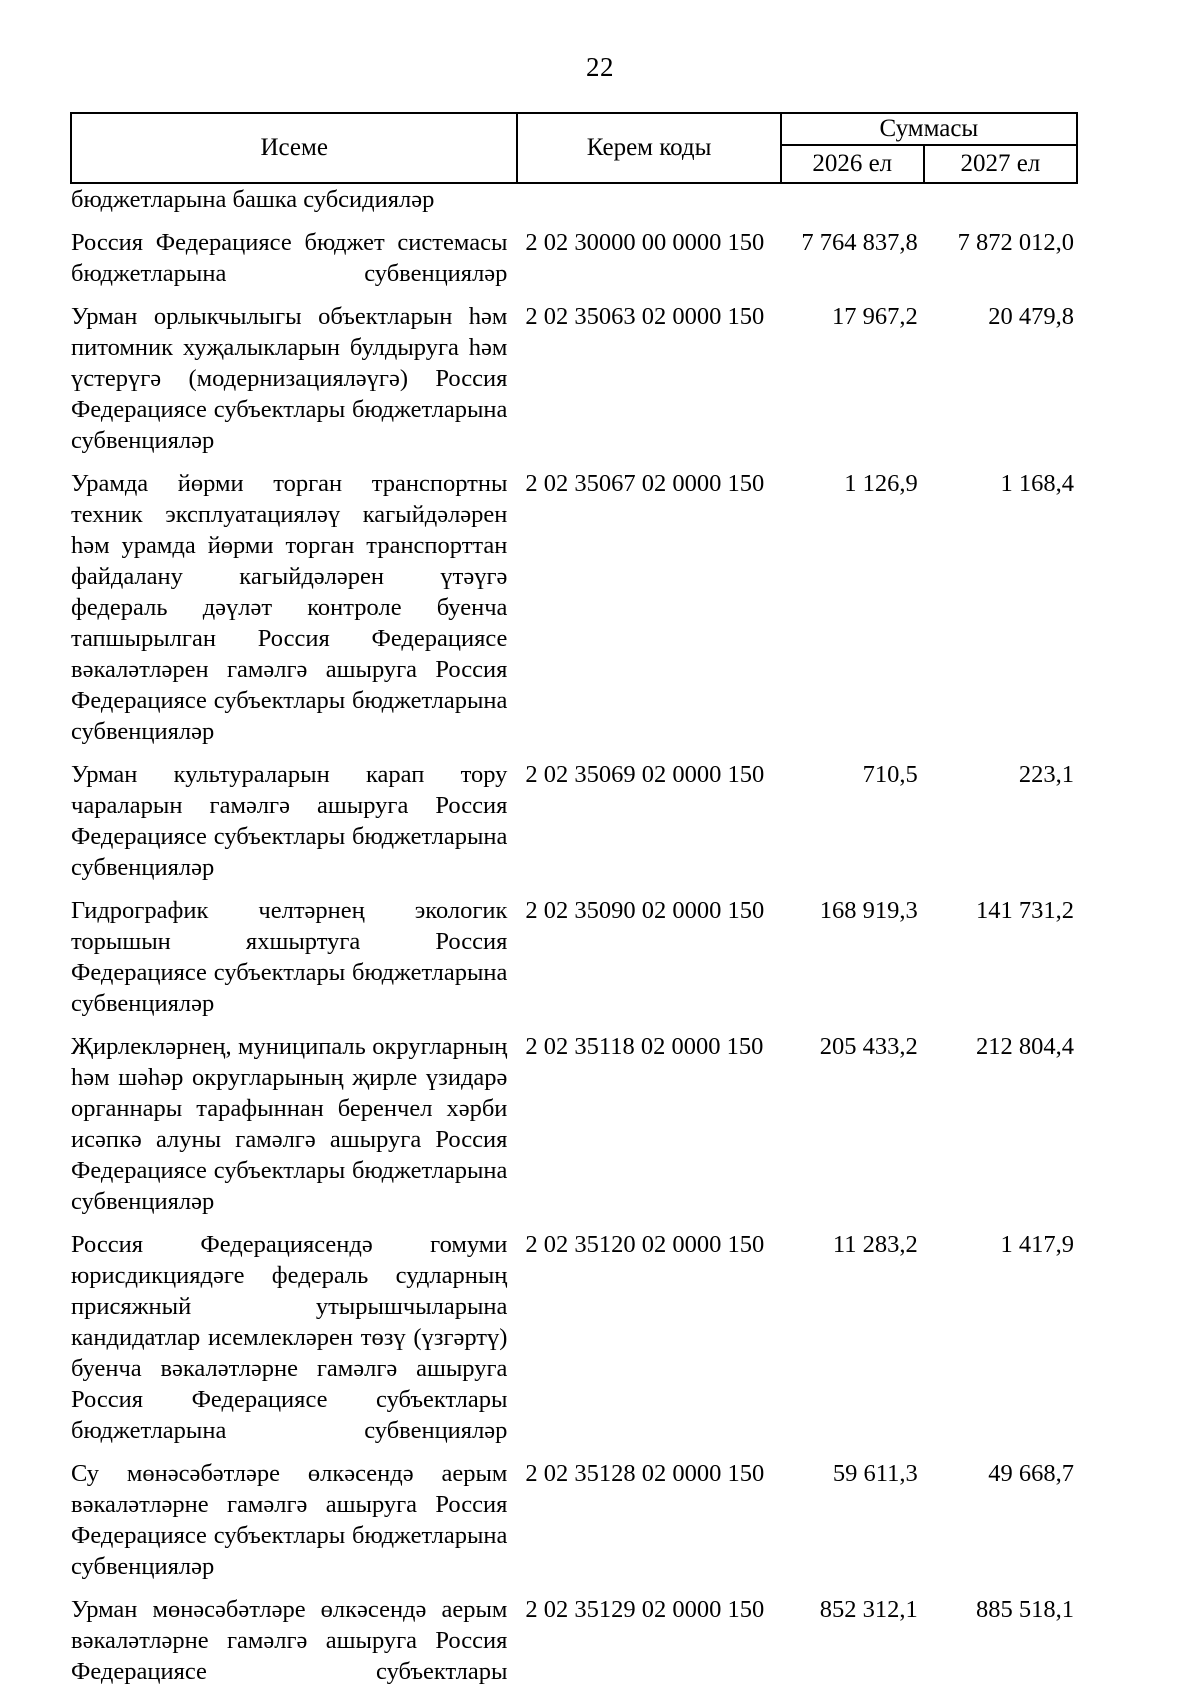 This screenshot has height=1687, width=1200. I want to click on cell-code: 2 02 35120 02 0000 150, so click(645, 1244).